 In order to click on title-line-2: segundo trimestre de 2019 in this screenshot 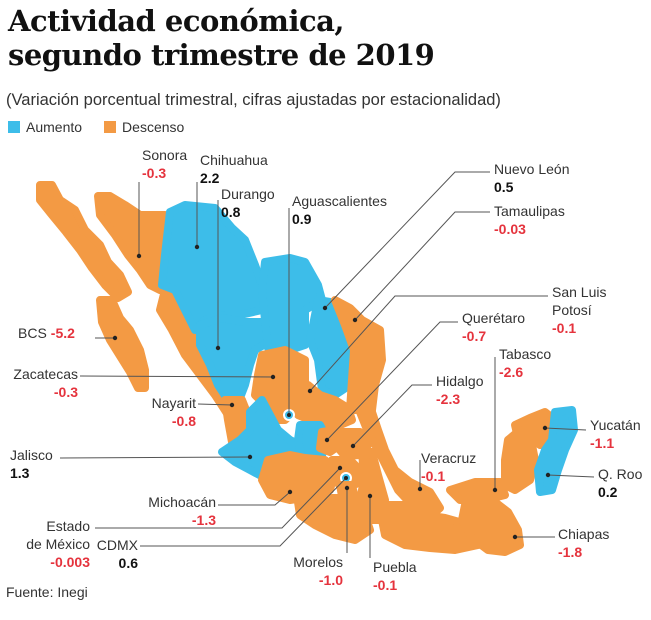, I will do `click(221, 55)`.